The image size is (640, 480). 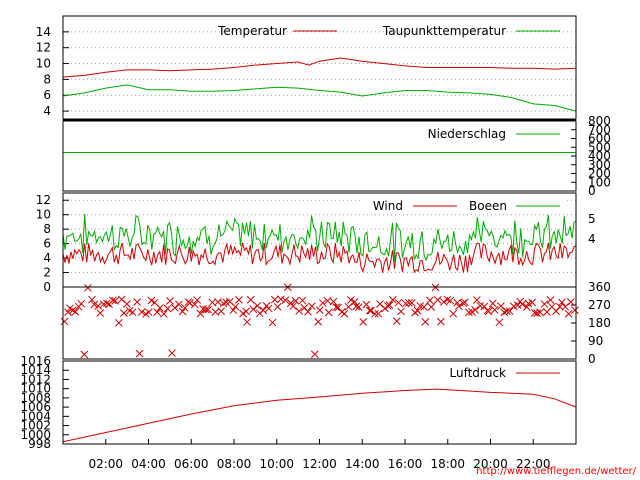 I want to click on y-tick-label: 200, so click(x=599, y=174).